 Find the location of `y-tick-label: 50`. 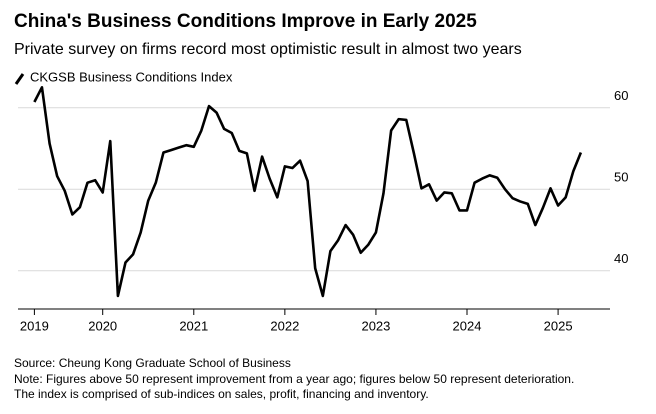

y-tick-label: 50 is located at coordinates (621, 177).